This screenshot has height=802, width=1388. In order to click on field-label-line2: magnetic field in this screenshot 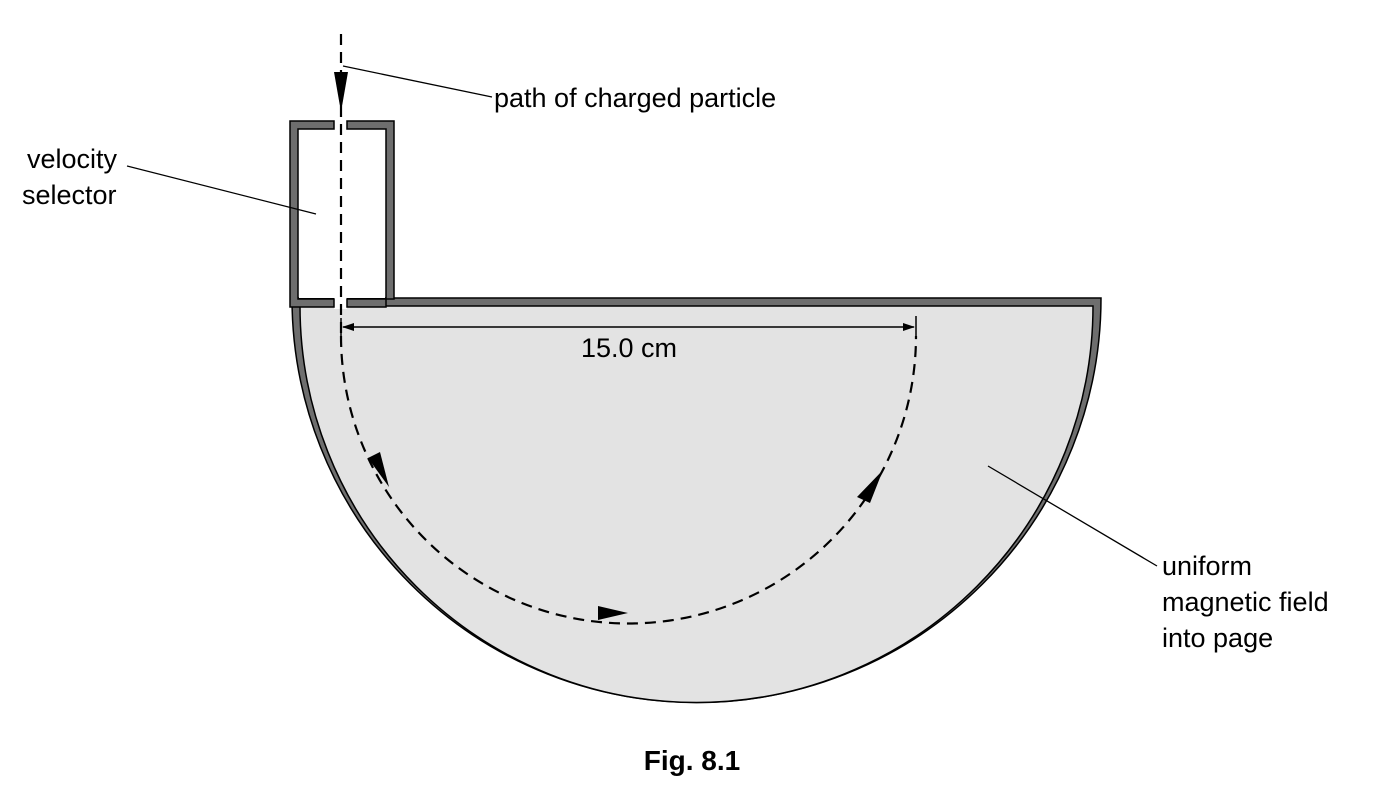, I will do `click(1245, 602)`.